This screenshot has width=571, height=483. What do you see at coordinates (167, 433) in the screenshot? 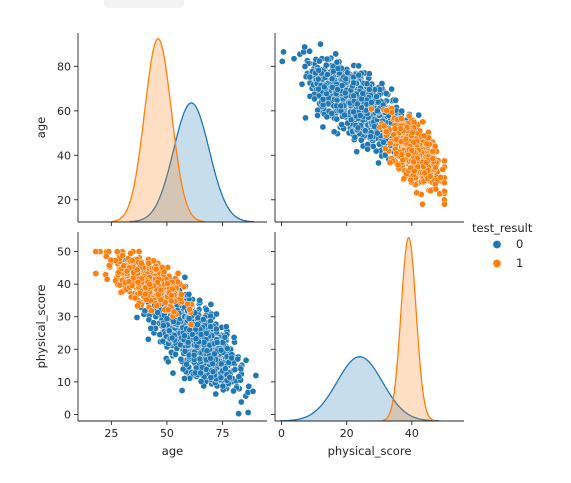
I see `x-tick-label: 50` at bounding box center [167, 433].